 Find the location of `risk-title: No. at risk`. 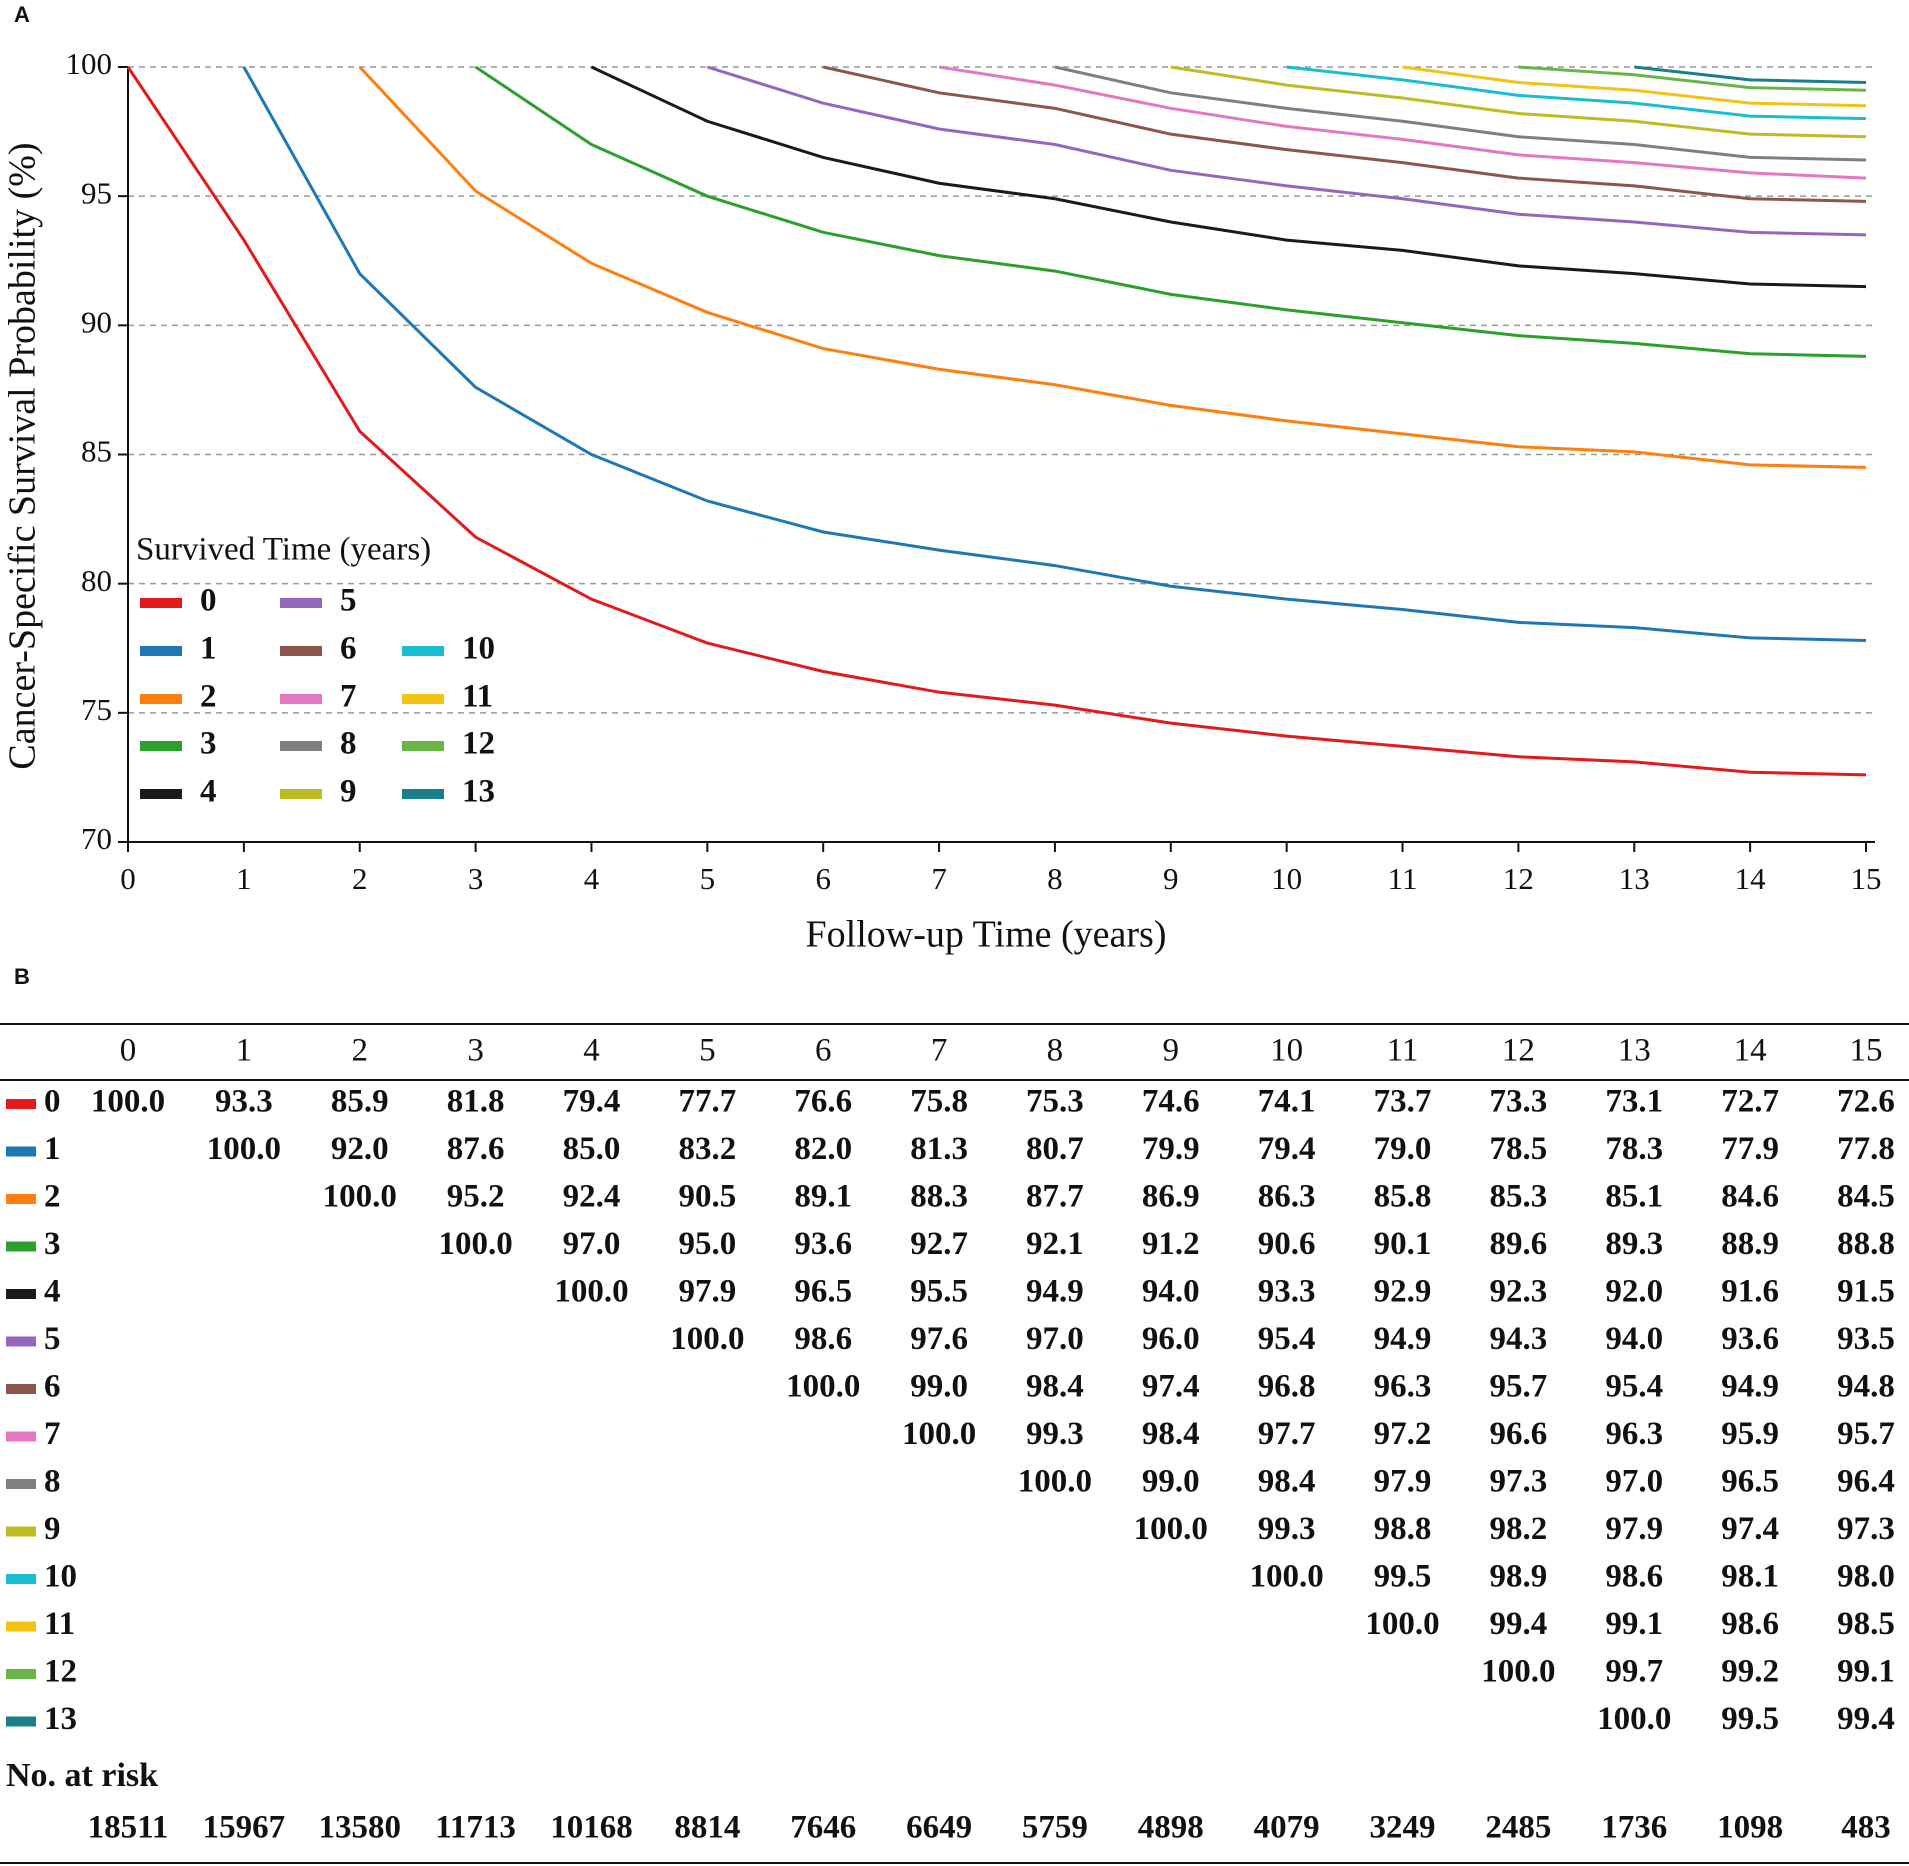

risk-title: No. at risk is located at coordinates (82, 1775).